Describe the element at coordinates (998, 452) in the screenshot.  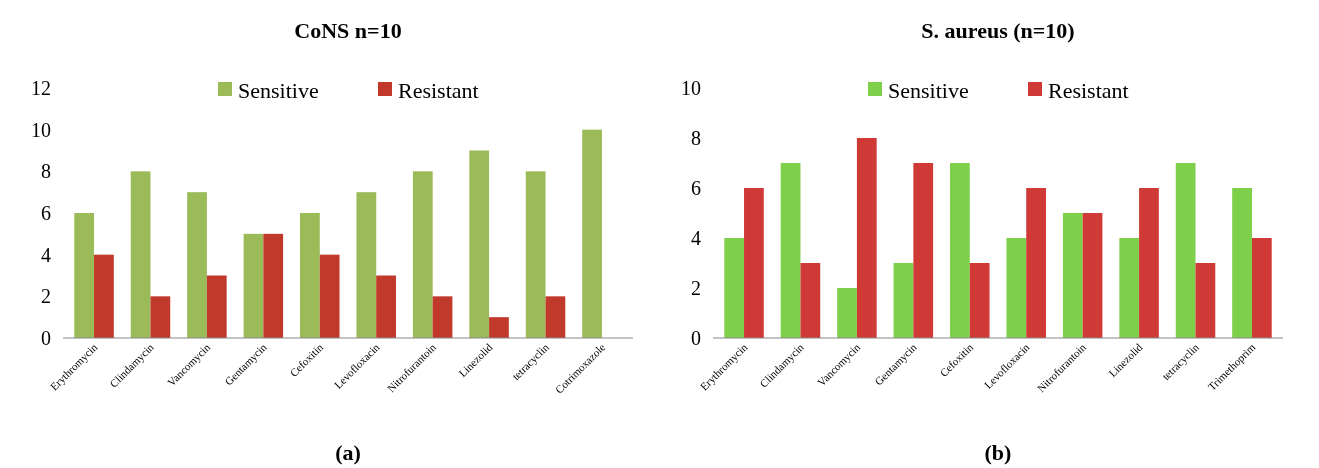
I see `text: (b)` at that location.